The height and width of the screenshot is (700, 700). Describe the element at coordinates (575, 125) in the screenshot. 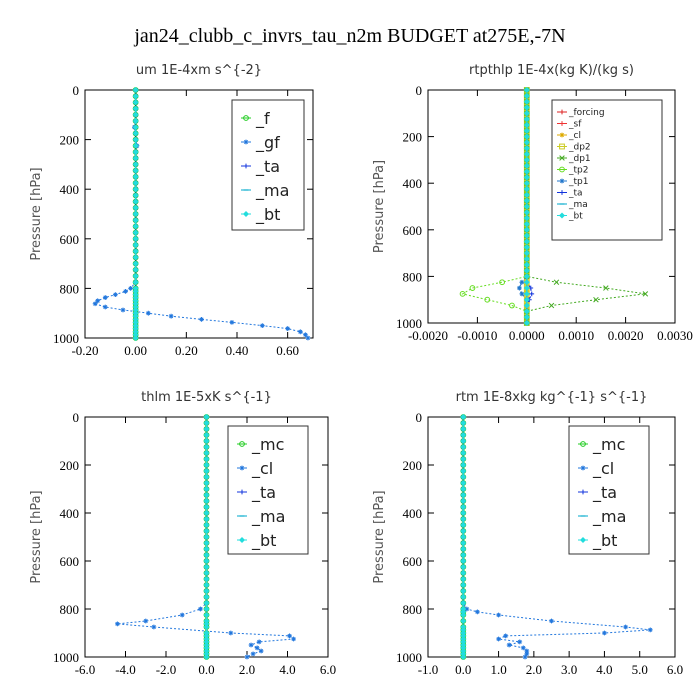

I see `legend-label: _sf` at that location.